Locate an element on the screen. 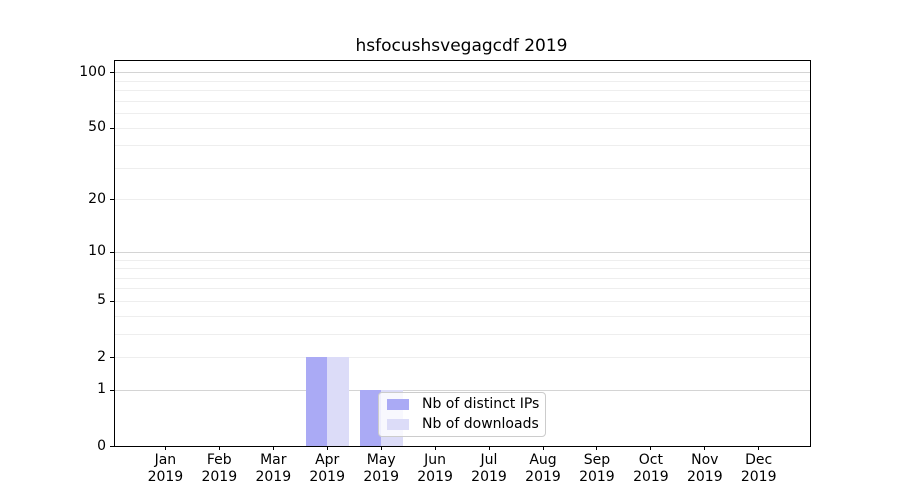 The height and width of the screenshot is (500, 900). x-tick-label-jan: Jan 2019 is located at coordinates (165, 468).